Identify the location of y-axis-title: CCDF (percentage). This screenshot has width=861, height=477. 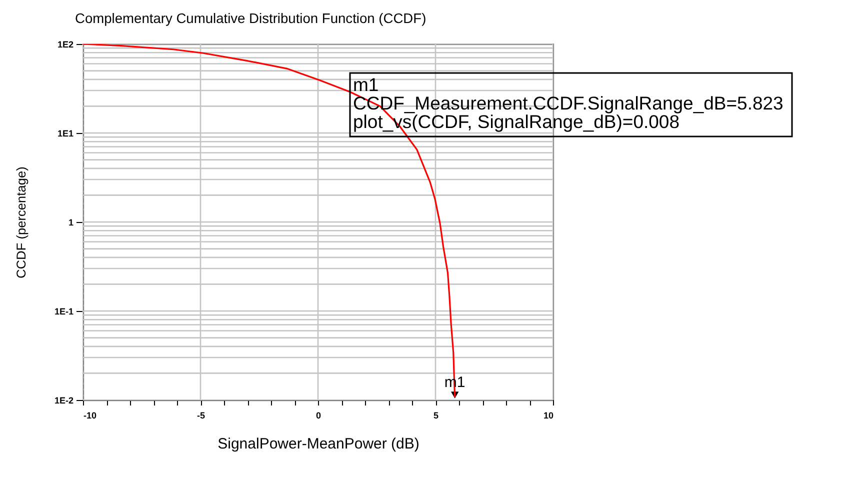
(20, 222).